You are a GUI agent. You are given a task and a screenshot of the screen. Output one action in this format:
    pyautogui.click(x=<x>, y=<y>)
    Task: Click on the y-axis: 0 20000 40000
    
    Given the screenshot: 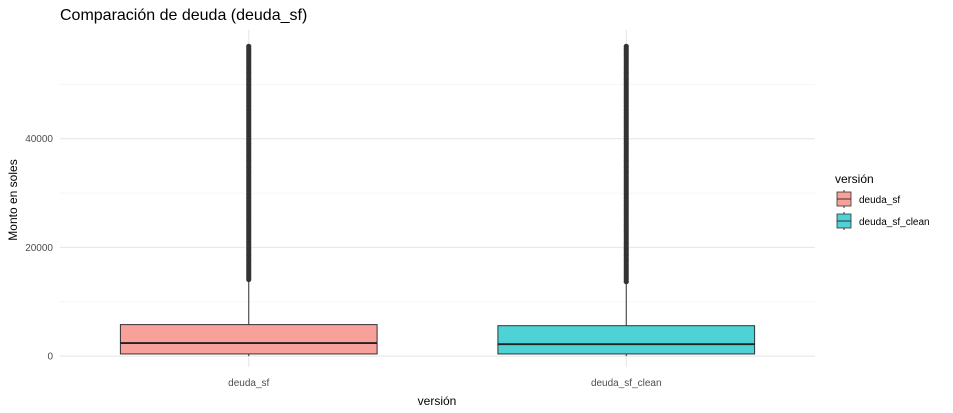 What is the action you would take?
    pyautogui.click(x=39, y=248)
    